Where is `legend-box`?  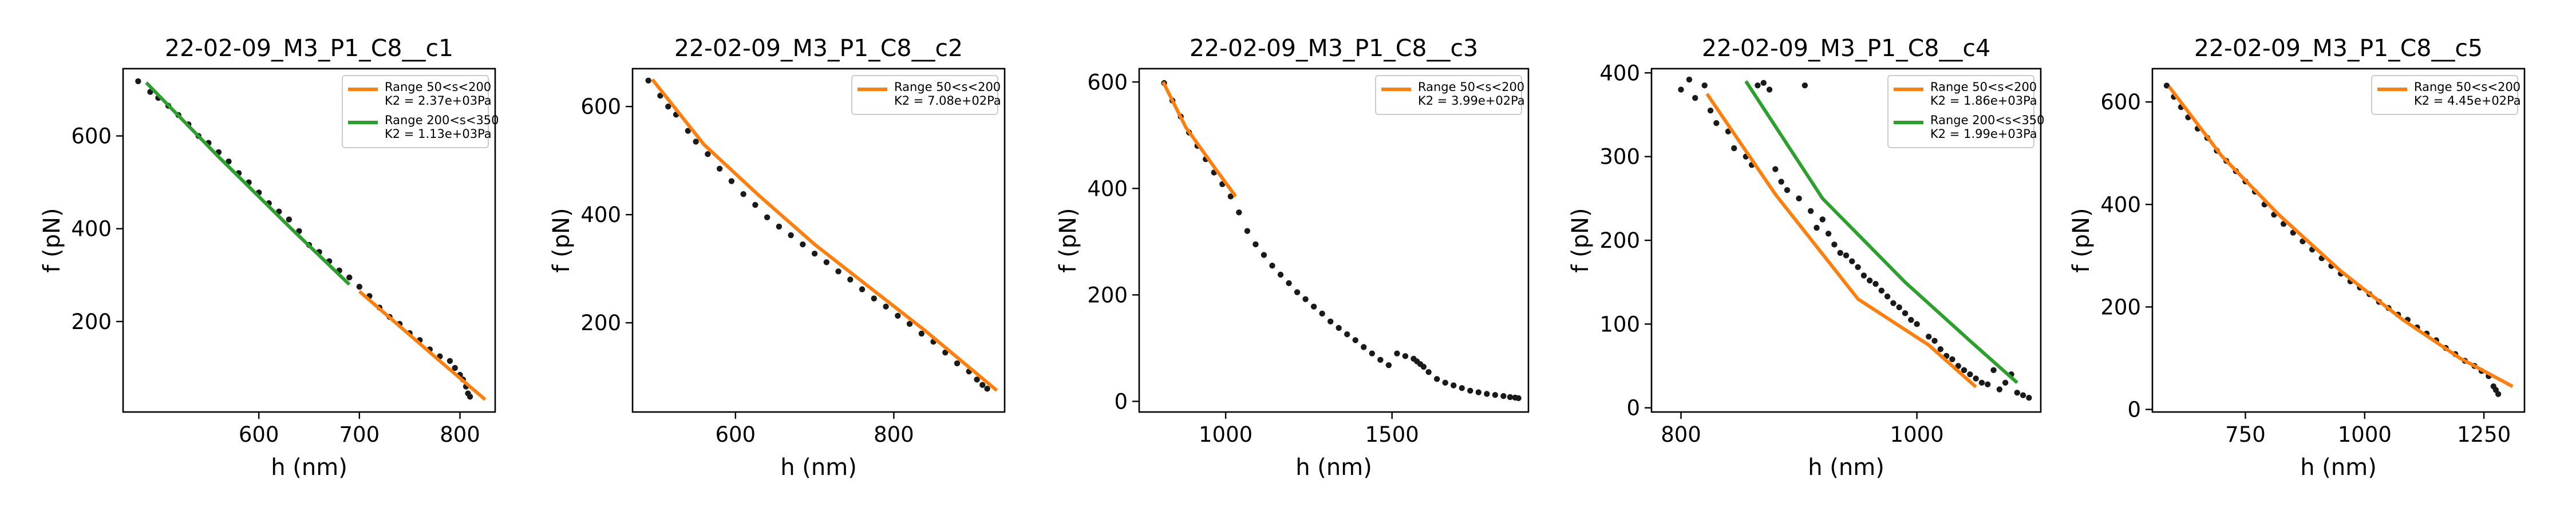 legend-box is located at coordinates (1448, 95).